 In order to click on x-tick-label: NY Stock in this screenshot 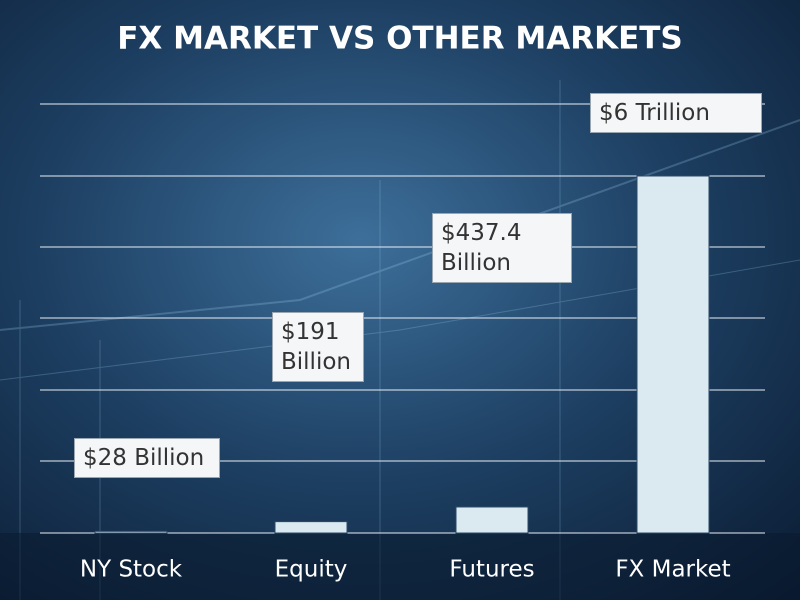, I will do `click(131, 570)`.